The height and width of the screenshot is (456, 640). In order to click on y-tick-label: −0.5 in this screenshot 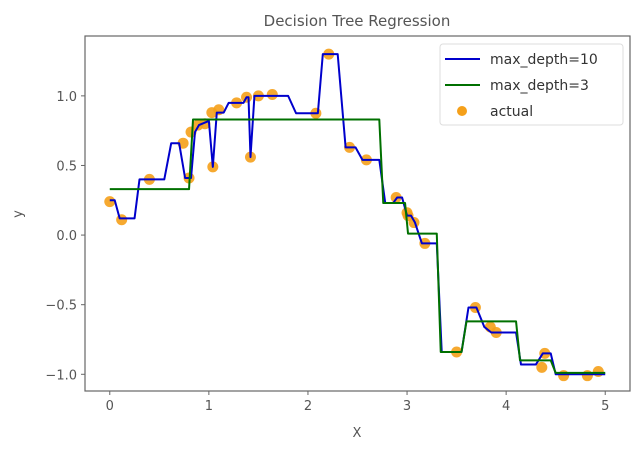, I will do `click(61, 306)`.